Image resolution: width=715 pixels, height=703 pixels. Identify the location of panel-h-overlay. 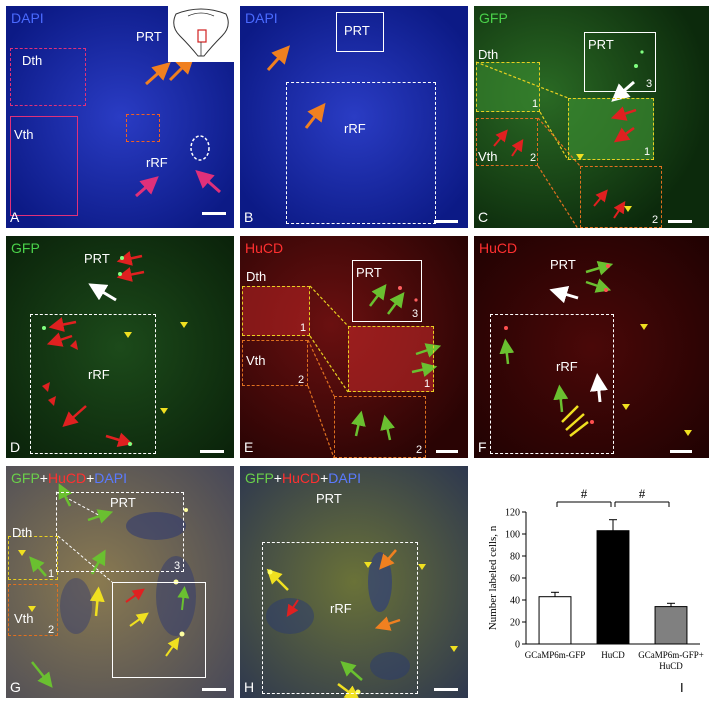
(354, 582).